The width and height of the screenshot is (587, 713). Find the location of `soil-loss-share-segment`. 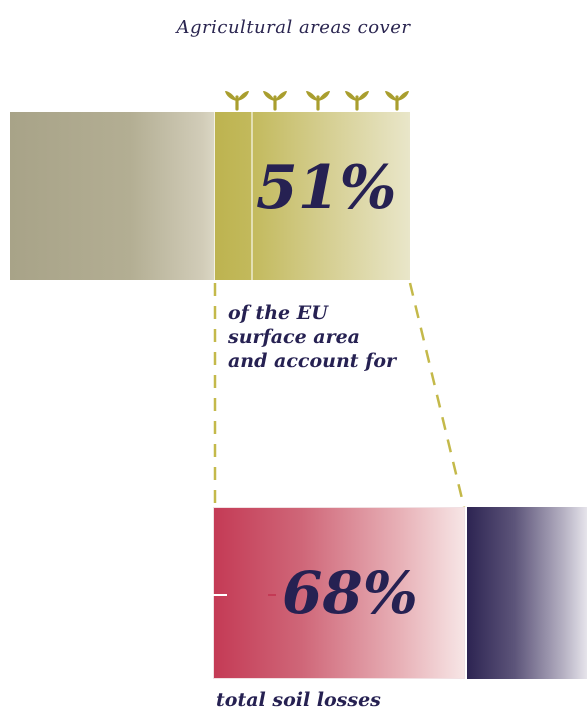

soil-loss-share-segment is located at coordinates (339, 593).